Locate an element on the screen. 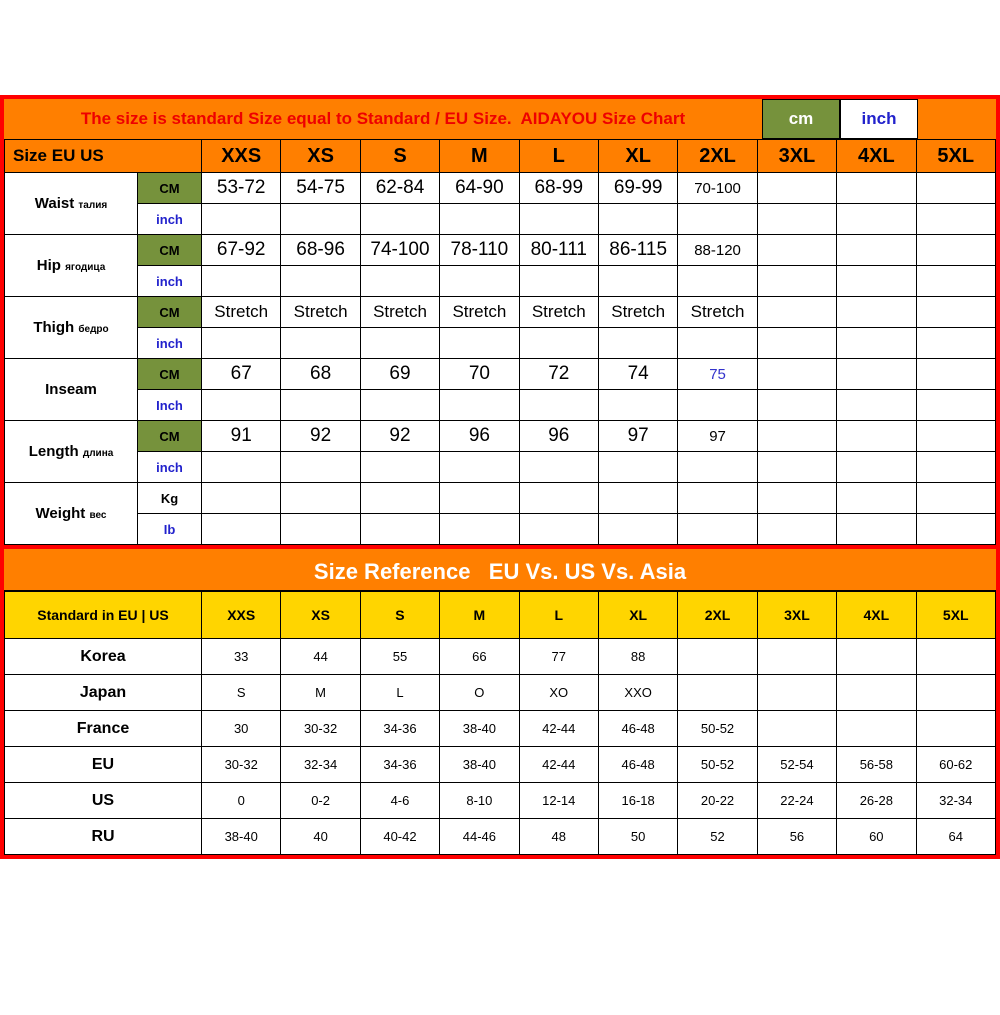  value-cell: 33 is located at coordinates (241, 656).